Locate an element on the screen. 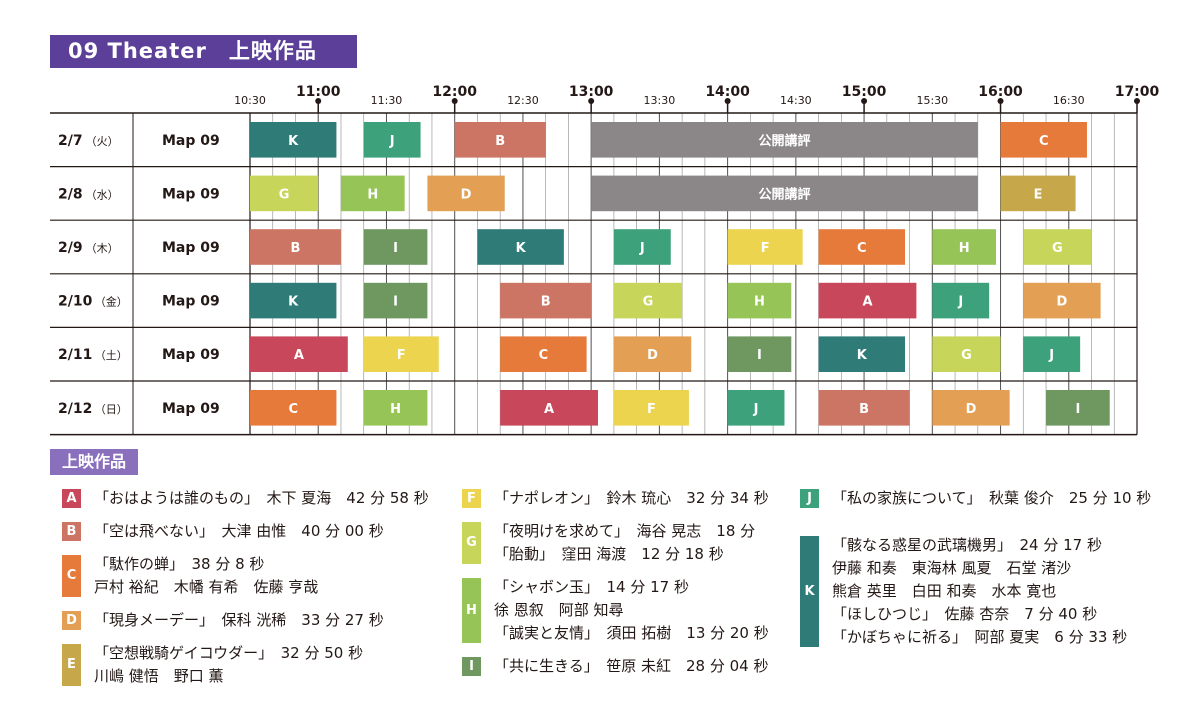 Image resolution: width=1200 pixels, height=714 pixels. legend-line: 「空は飛べない」 大津 由惟 40 分 00 秒 is located at coordinates (239, 531).